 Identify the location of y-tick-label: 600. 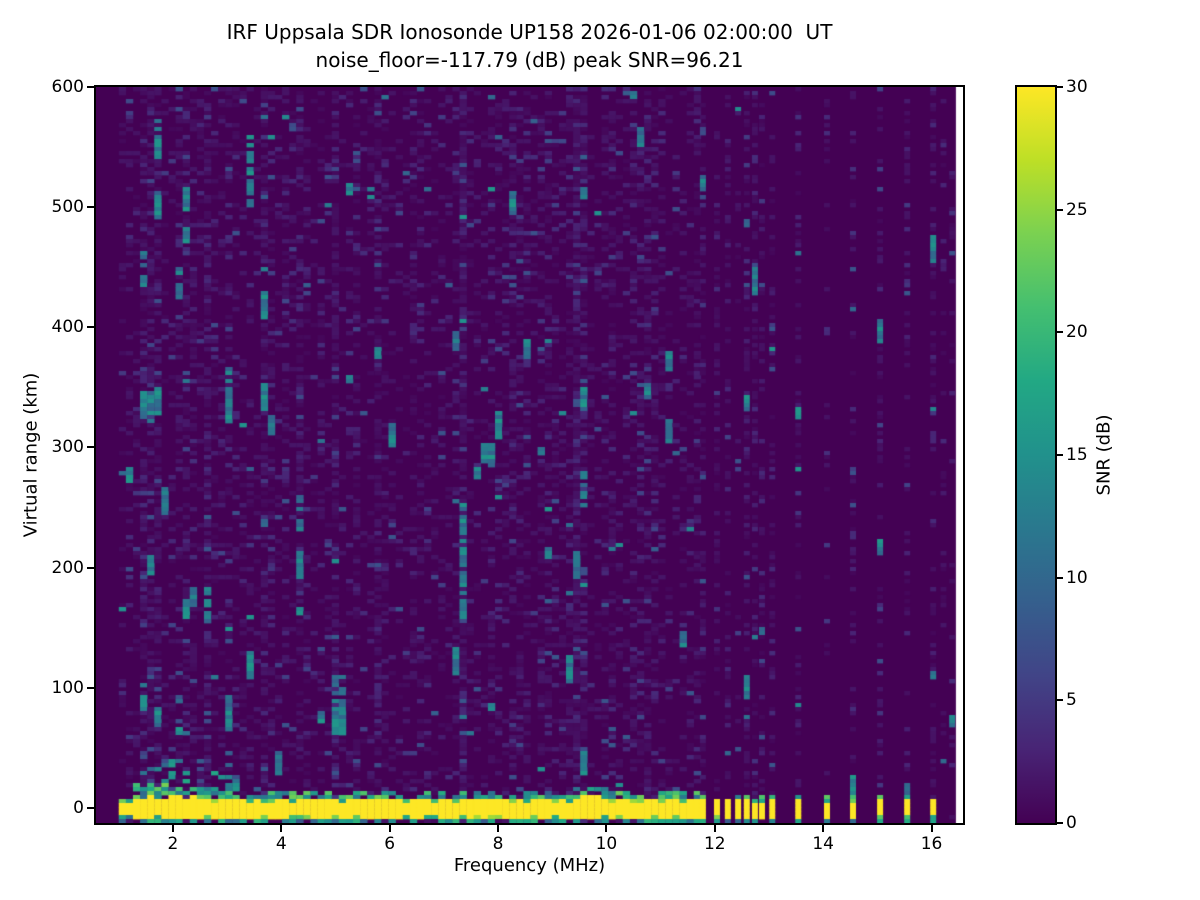
(67, 87).